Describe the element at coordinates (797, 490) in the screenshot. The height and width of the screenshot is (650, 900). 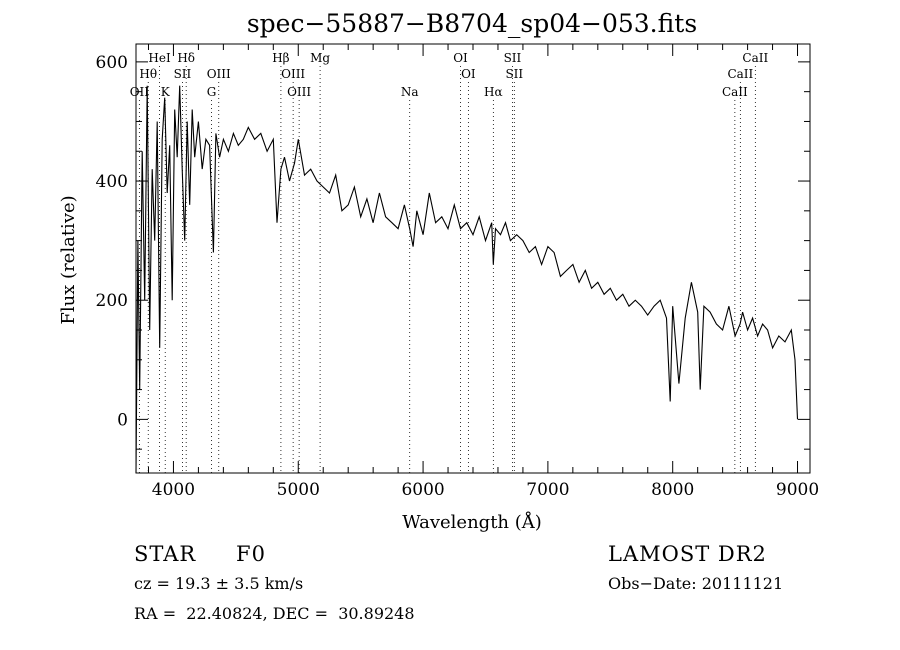
I see `x-tick-label-5: 9000` at that location.